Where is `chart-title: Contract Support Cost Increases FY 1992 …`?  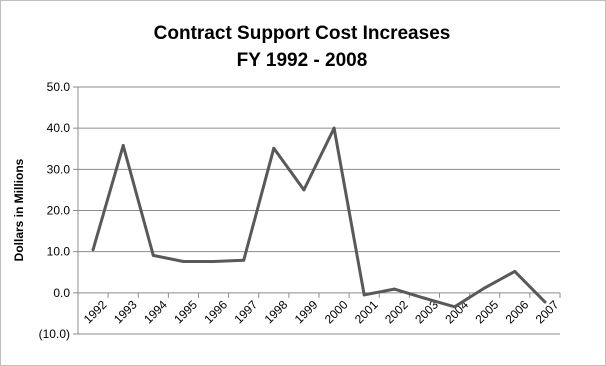 chart-title: Contract Support Cost Increases FY 1992 … is located at coordinates (302, 47).